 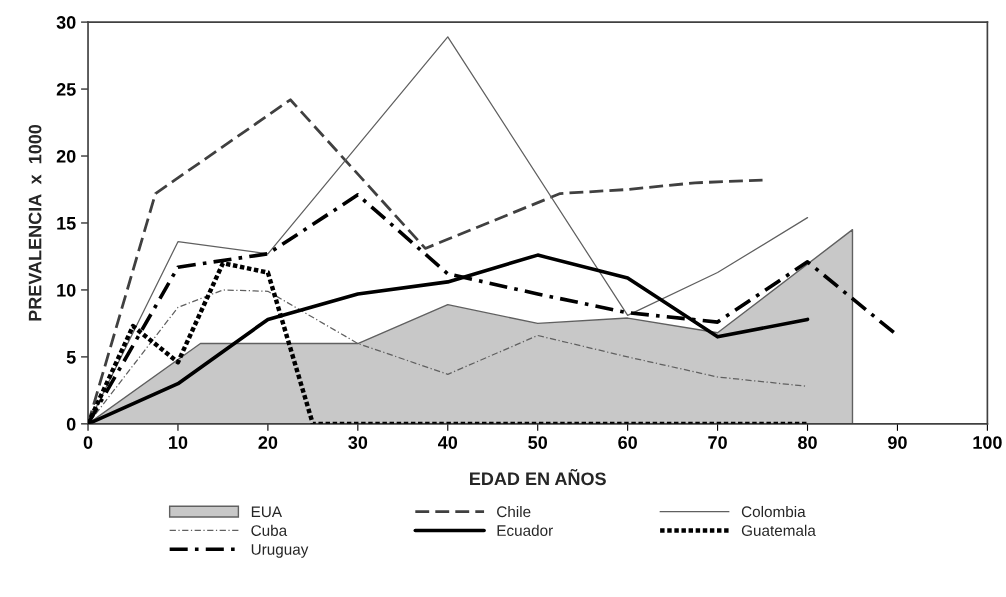 What do you see at coordinates (71, 424) in the screenshot?
I see `y-tick-label: 0` at bounding box center [71, 424].